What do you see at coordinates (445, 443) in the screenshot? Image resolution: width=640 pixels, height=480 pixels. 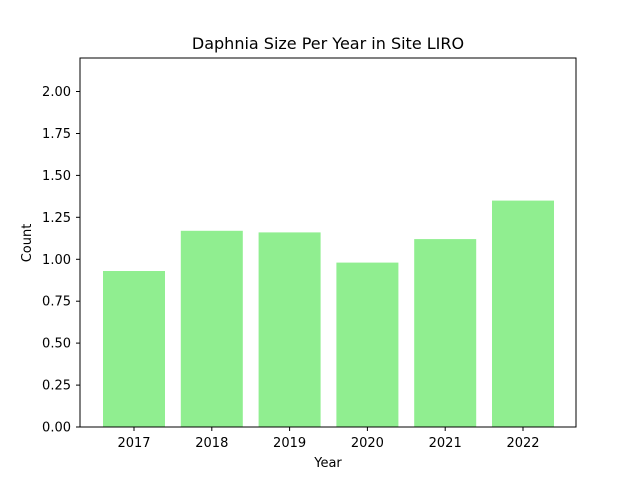 I see `x-tick-label: 2021` at bounding box center [445, 443].